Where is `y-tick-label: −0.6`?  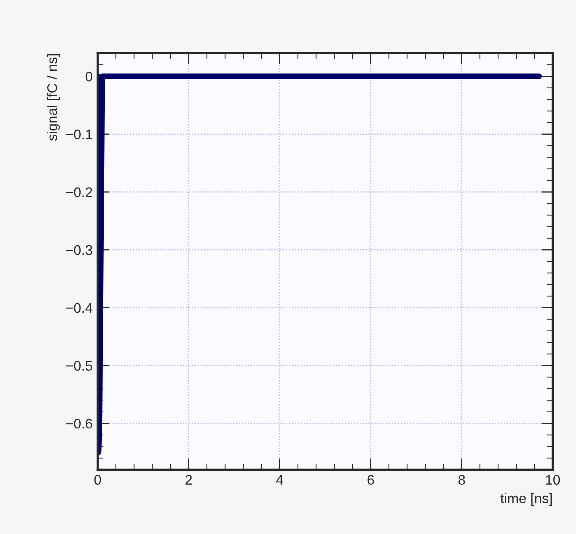 y-tick-label: −0.6 is located at coordinates (79, 423).